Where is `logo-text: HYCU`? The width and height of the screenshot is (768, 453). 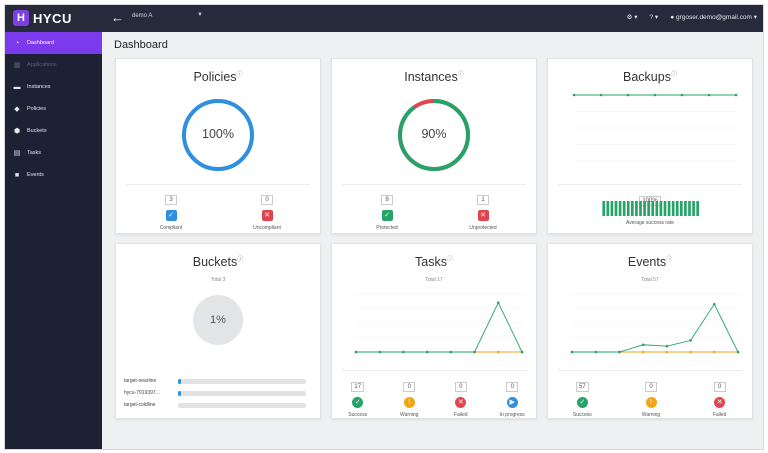
logo-text: HYCU is located at coordinates (52, 18).